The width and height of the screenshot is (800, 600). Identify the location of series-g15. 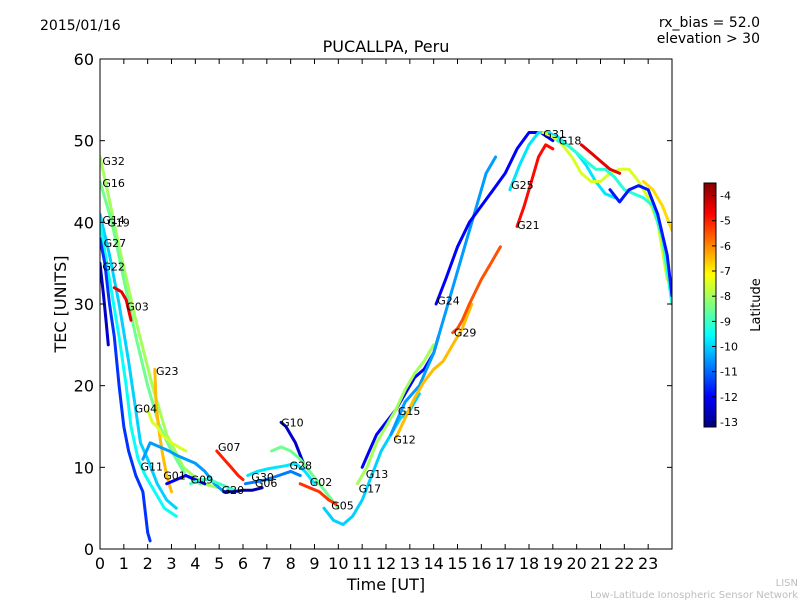
(443, 296).